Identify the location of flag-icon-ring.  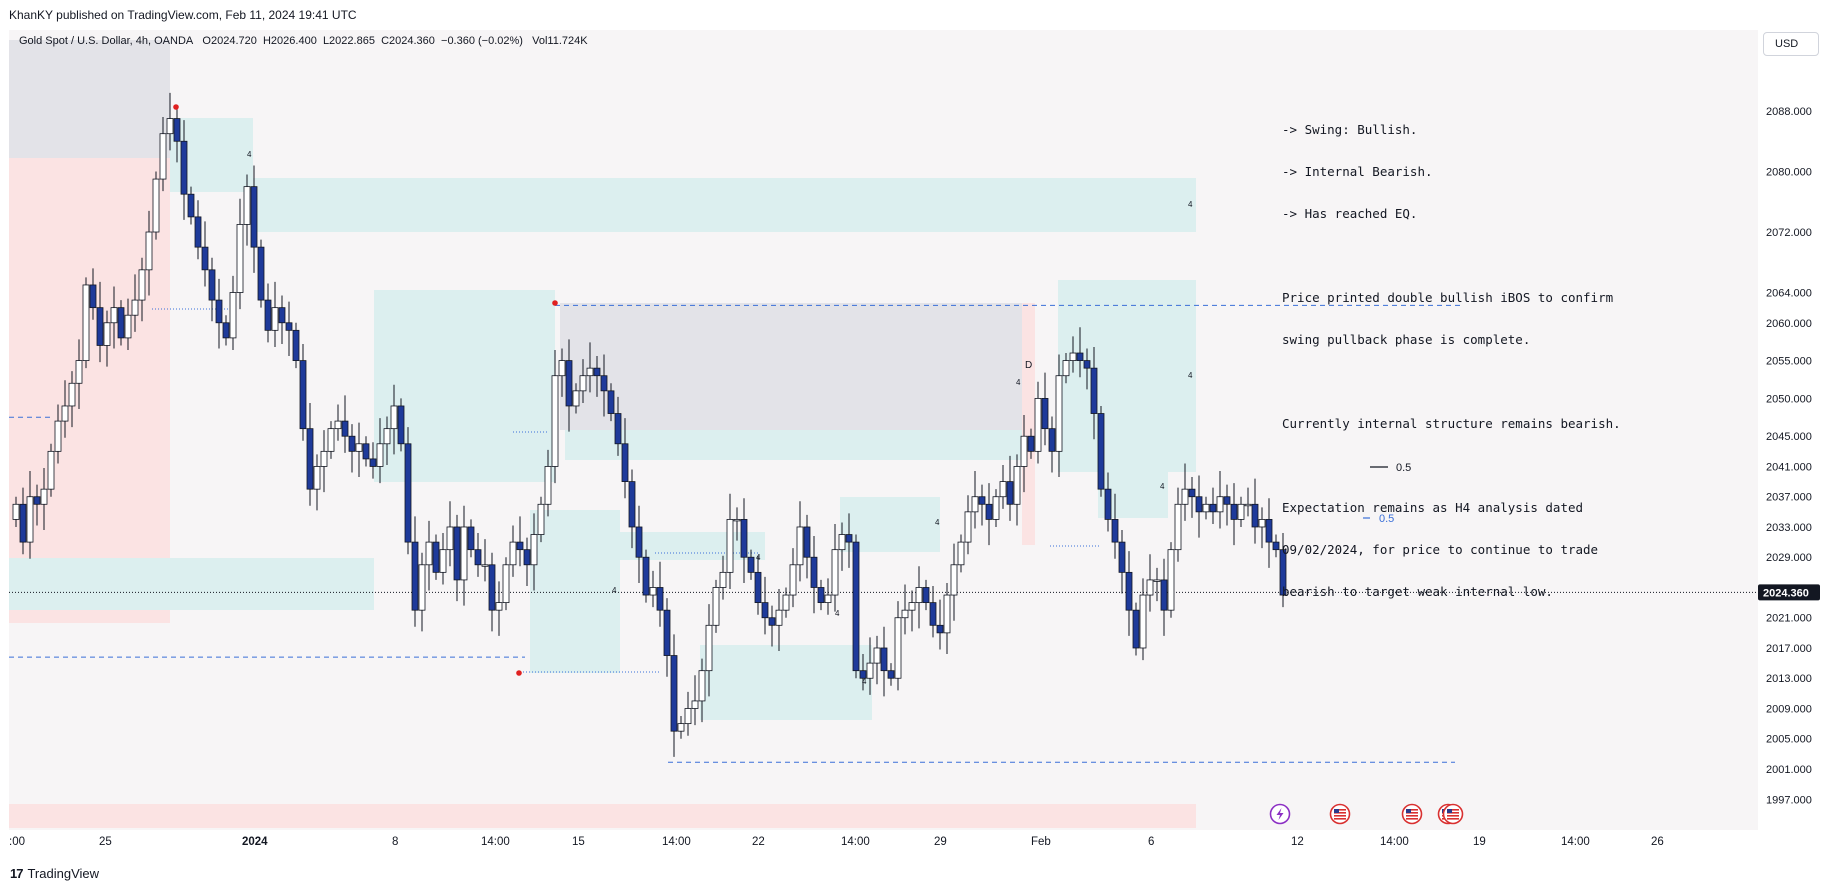
(1340, 814).